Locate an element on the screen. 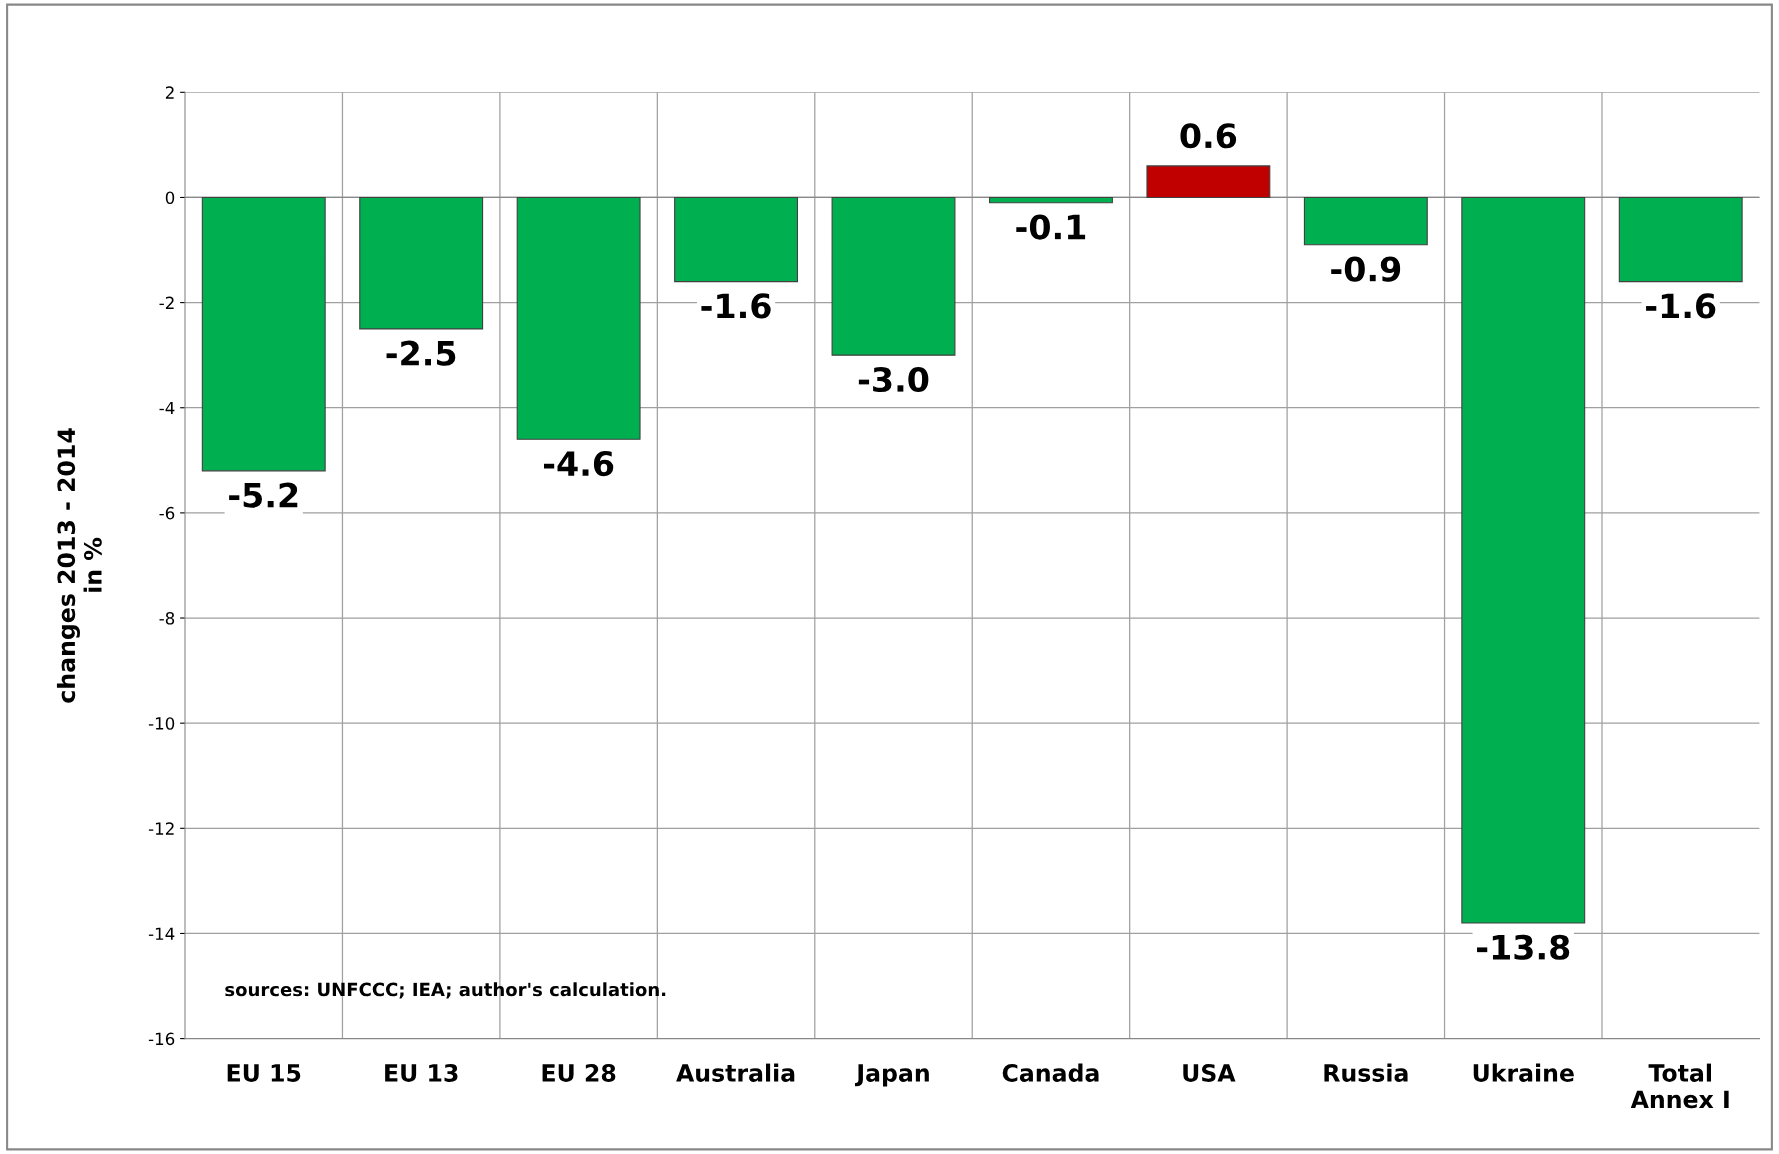 This screenshot has width=1779, height=1154. x-tick-label: EU 28 is located at coordinates (579, 1073).